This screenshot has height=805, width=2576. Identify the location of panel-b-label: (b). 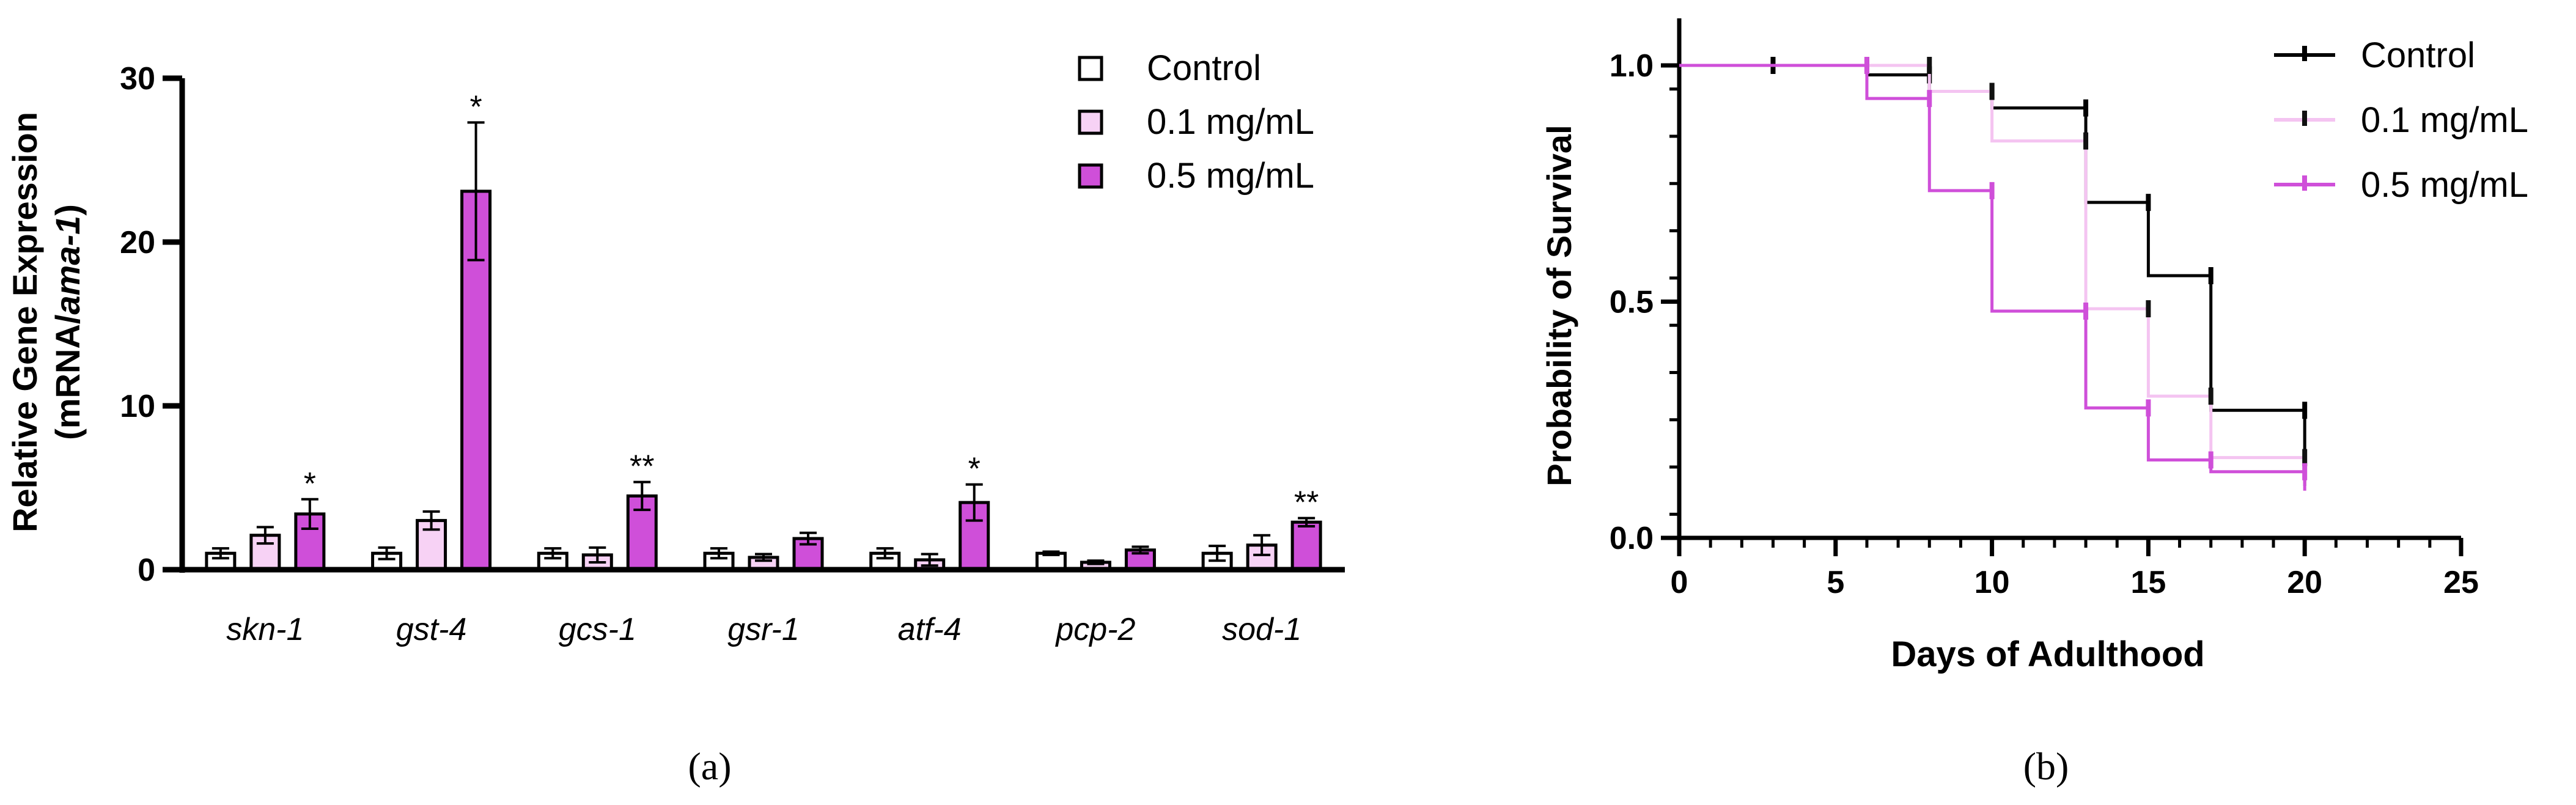
(2046, 766).